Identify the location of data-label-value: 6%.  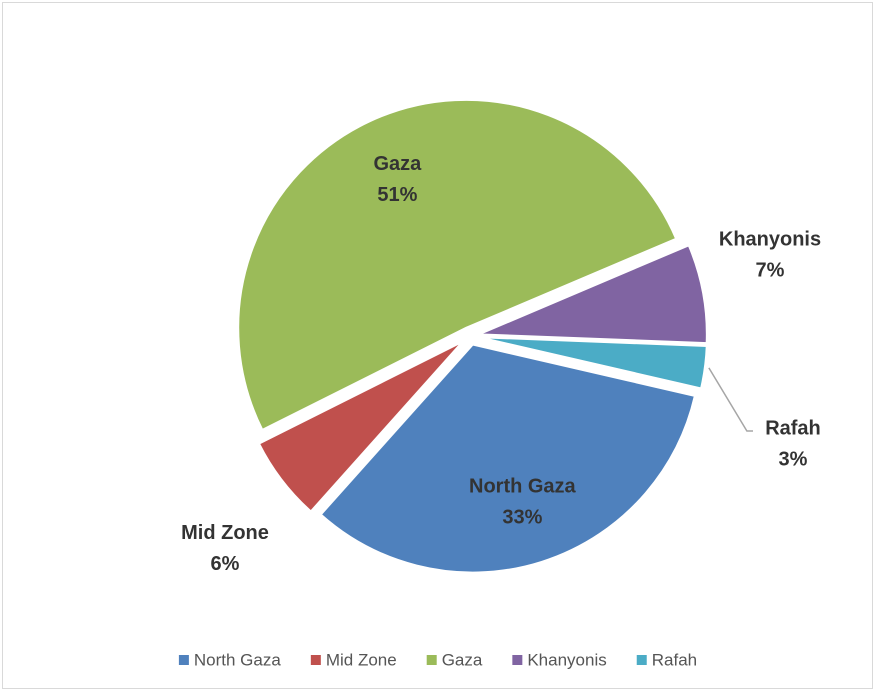
(225, 564).